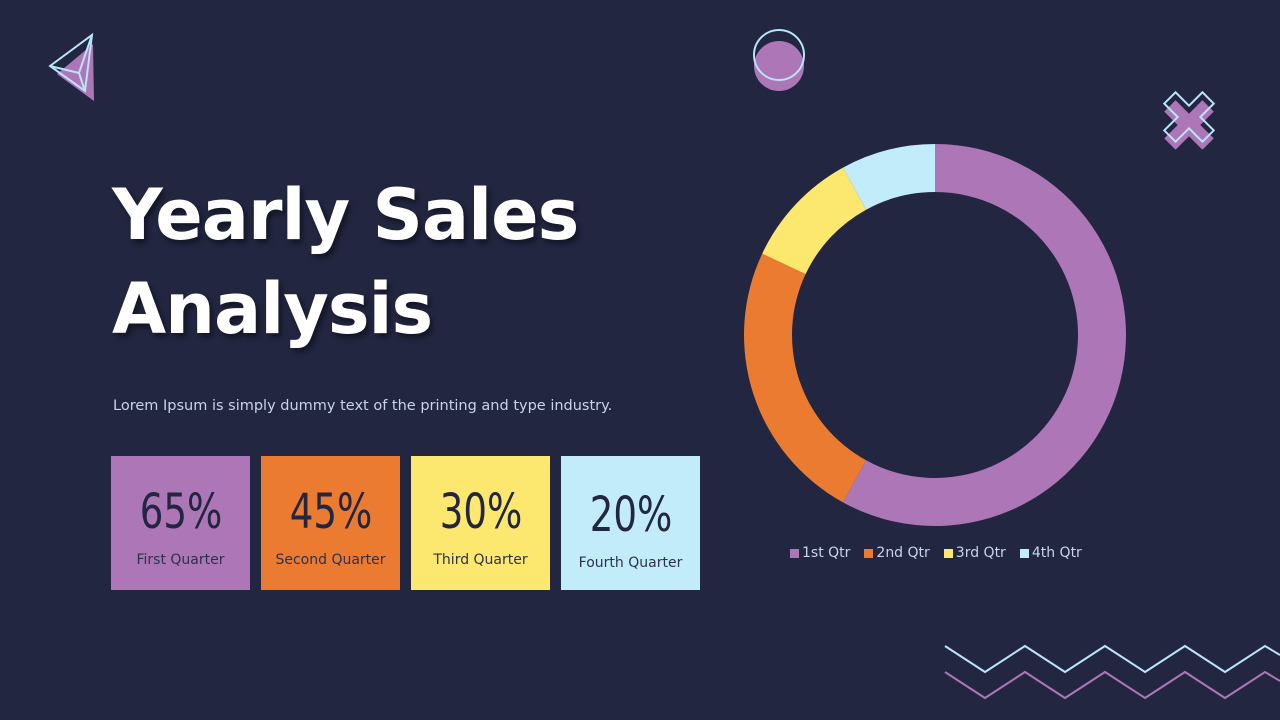 This screenshot has width=1280, height=720. I want to click on page-title: Yearly Sales Analysis, so click(345, 262).